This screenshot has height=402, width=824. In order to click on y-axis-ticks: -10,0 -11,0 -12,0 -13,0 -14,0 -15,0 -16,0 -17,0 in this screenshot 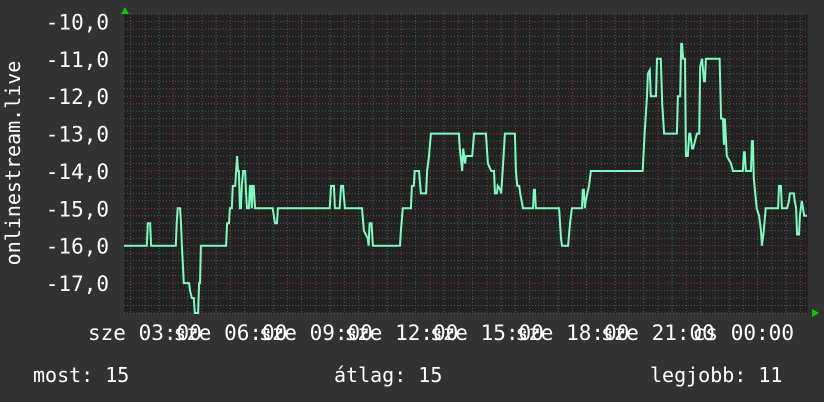, I will do `click(77, 153)`.